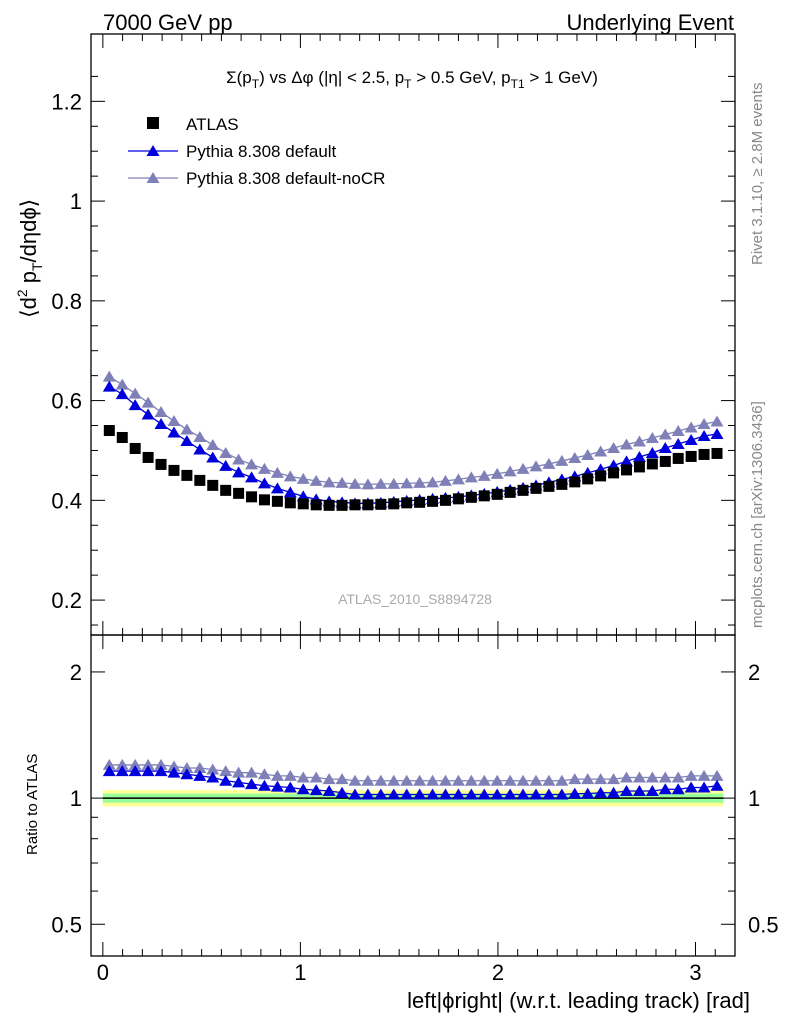 This screenshot has height=1024, width=786. What do you see at coordinates (300, 972) in the screenshot?
I see `x-tick-label: 1` at bounding box center [300, 972].